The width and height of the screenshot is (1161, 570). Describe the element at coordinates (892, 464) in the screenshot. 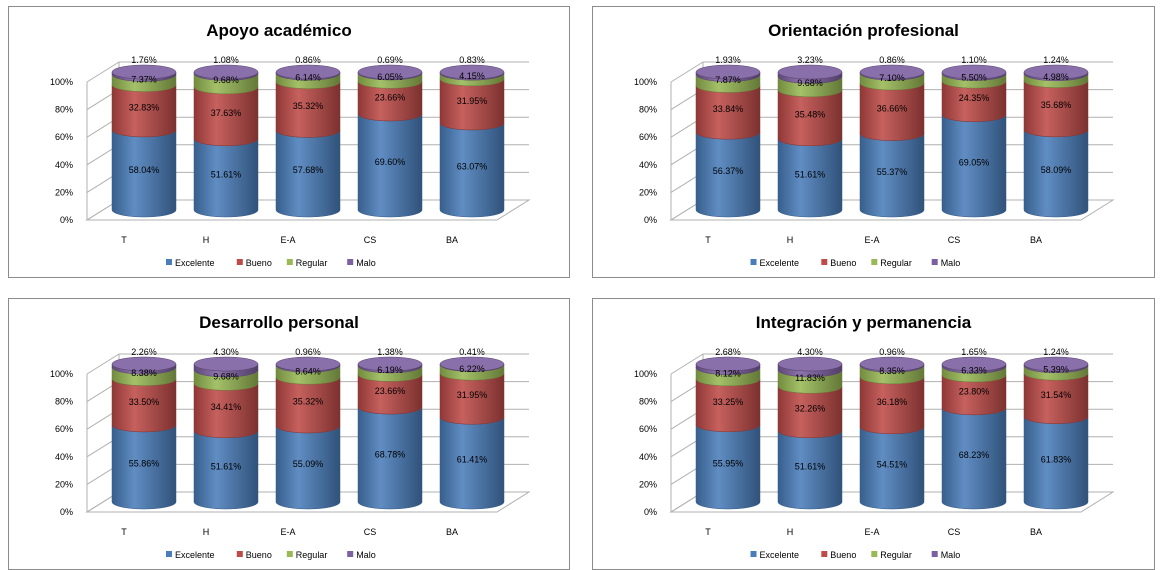

I see `data-label-excelente-e-a: 54.51%` at that location.